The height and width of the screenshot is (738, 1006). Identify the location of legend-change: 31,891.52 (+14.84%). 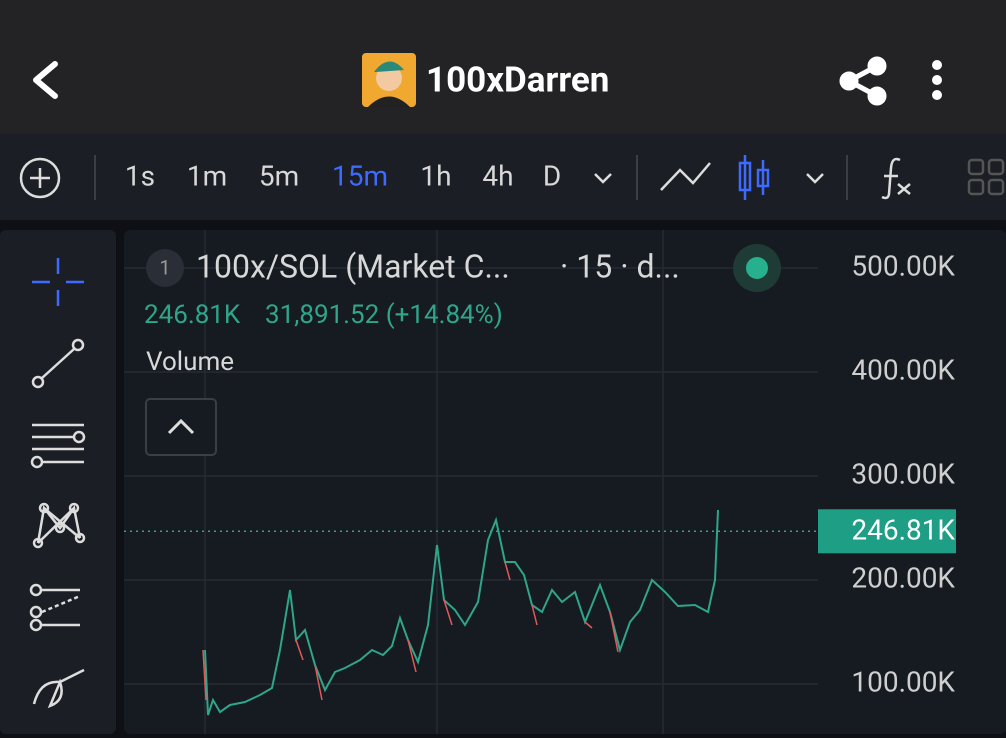
(384, 315).